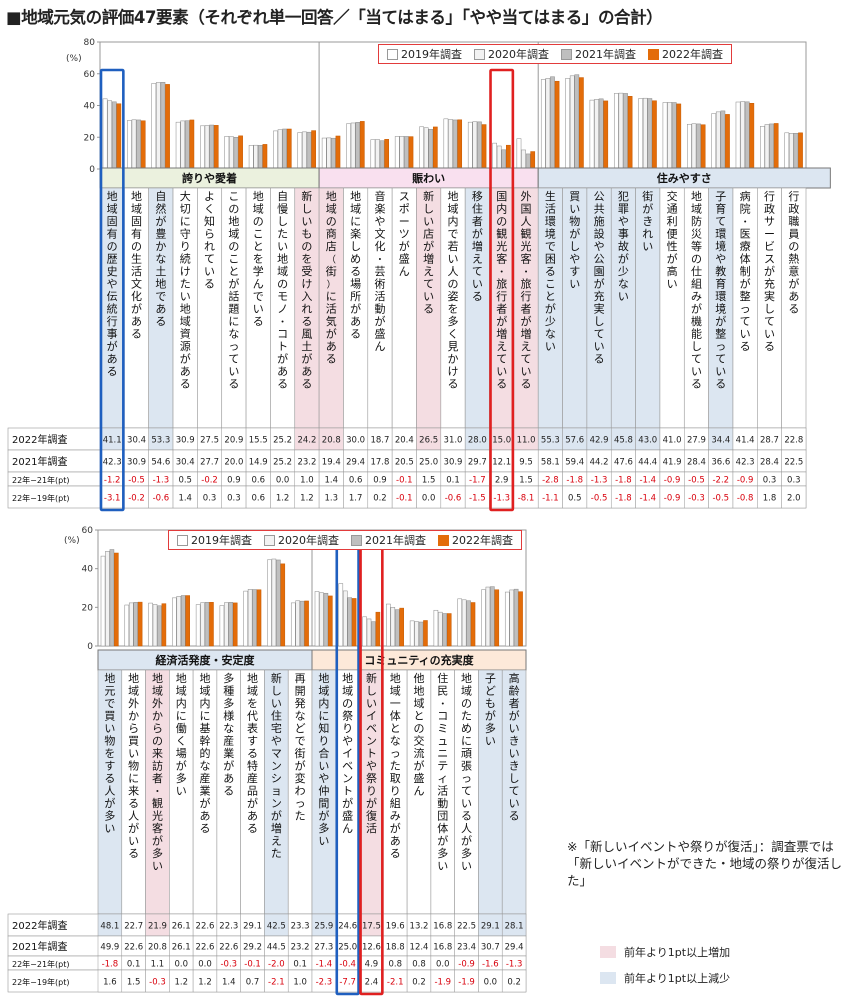 The height and width of the screenshot is (1000, 856). Describe the element at coordinates (185, 441) in the screenshot. I see `table-value: 30.9` at that location.